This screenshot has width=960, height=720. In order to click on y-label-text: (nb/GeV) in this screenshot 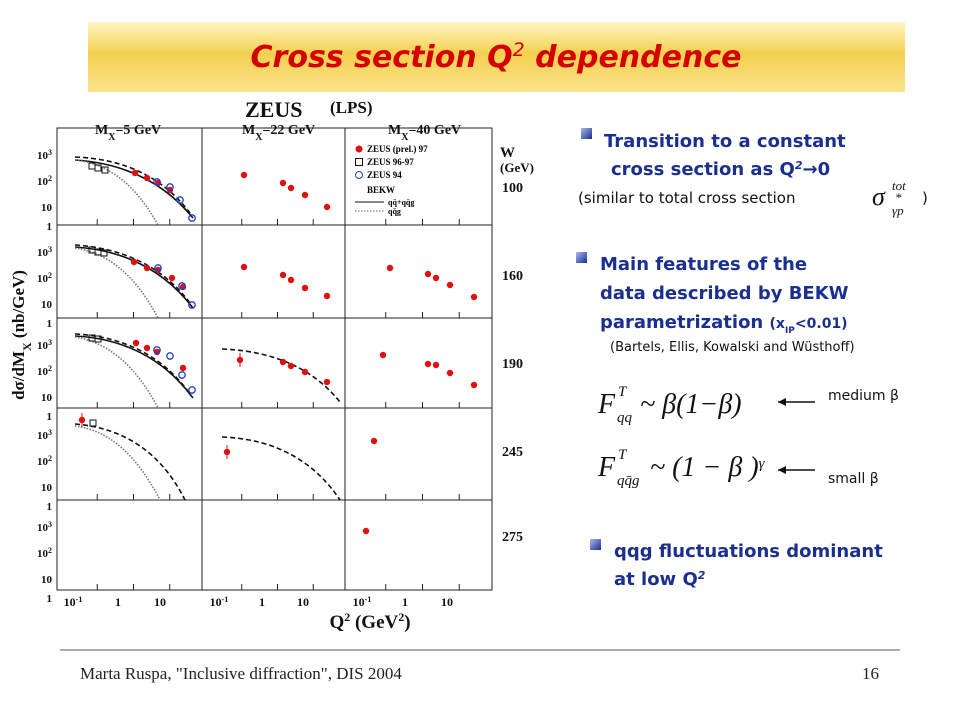, I will do `click(18, 306)`.